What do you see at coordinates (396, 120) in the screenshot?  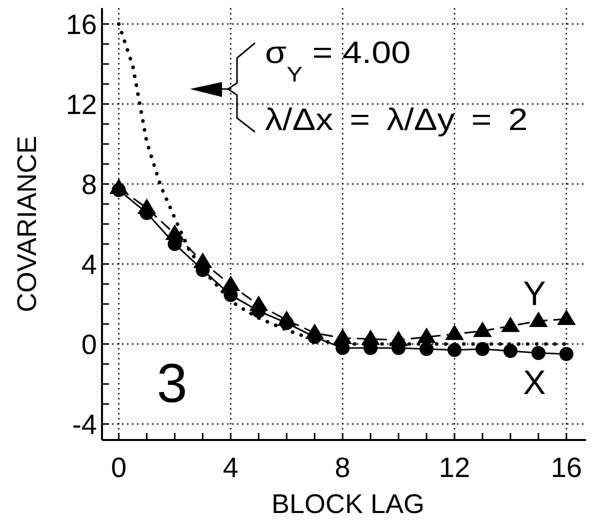 I see `annotation: λ/Δx = λ/Δy = 2` at bounding box center [396, 120].